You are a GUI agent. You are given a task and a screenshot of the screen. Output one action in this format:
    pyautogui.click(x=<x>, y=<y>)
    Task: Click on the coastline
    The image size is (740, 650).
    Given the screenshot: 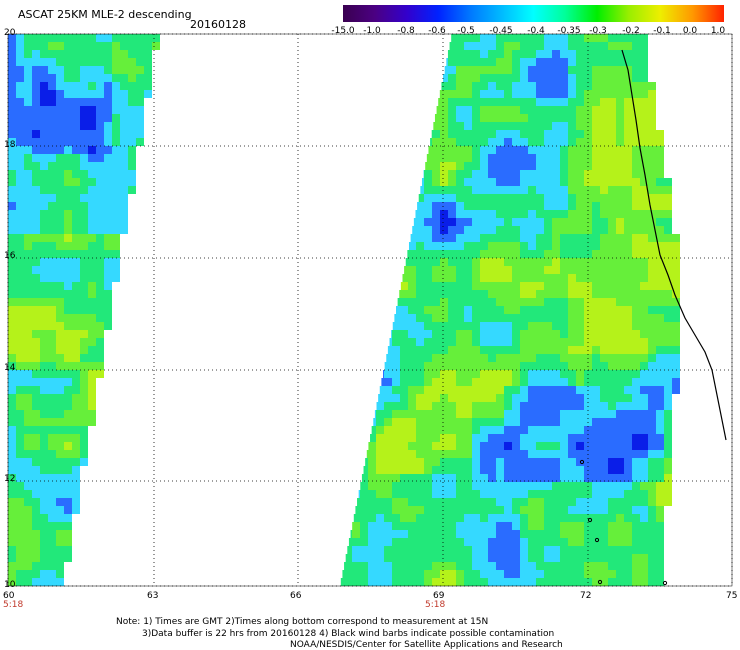 What is the action you would take?
    pyautogui.click(x=674, y=245)
    